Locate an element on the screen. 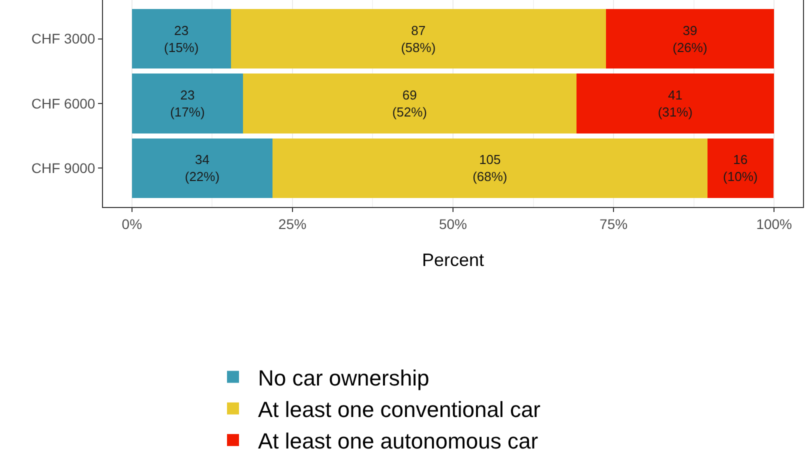 Image resolution: width=811 pixels, height=465 pixels. data-label: 87 (58%) is located at coordinates (418, 38).